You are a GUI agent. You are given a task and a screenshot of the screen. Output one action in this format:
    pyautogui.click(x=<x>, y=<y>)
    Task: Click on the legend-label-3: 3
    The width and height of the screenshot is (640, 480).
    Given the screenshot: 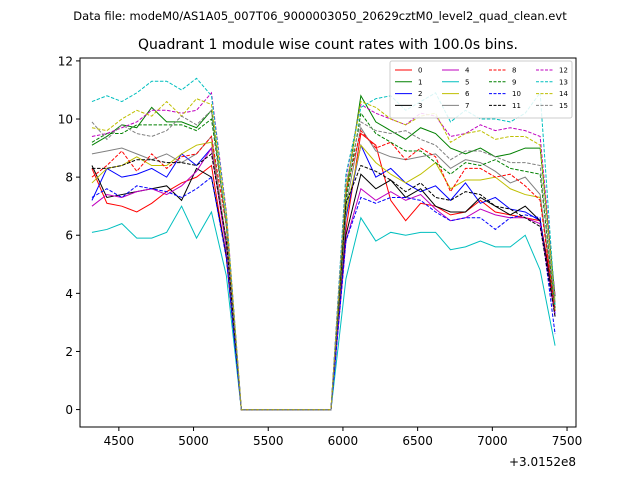 What is the action you would take?
    pyautogui.click(x=420, y=106)
    